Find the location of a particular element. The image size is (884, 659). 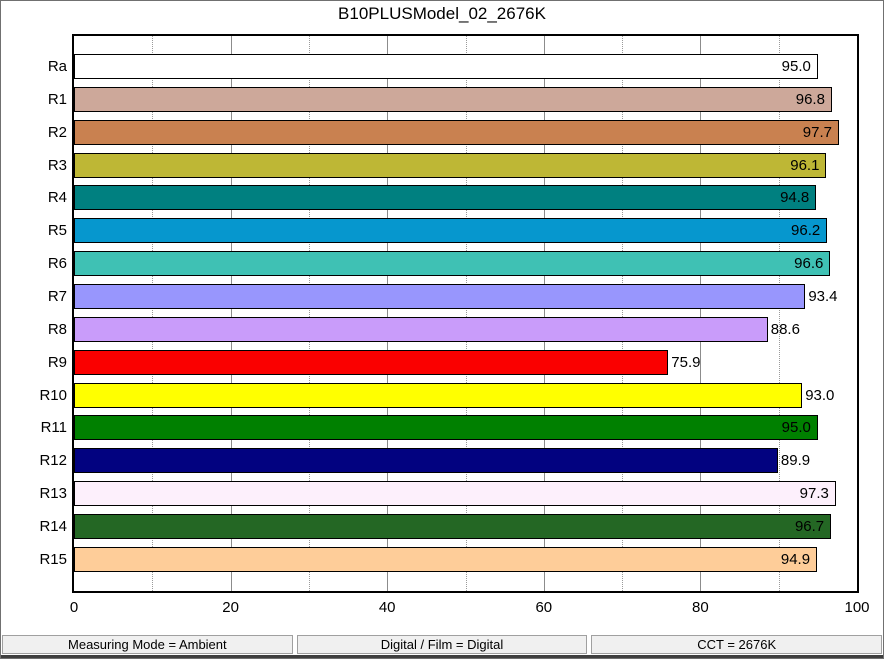

bar-r8 is located at coordinates (421, 329).